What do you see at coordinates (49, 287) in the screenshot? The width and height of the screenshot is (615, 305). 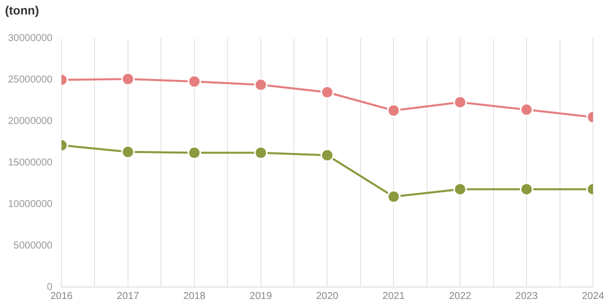 I see `y-tick-label: 0` at bounding box center [49, 287].